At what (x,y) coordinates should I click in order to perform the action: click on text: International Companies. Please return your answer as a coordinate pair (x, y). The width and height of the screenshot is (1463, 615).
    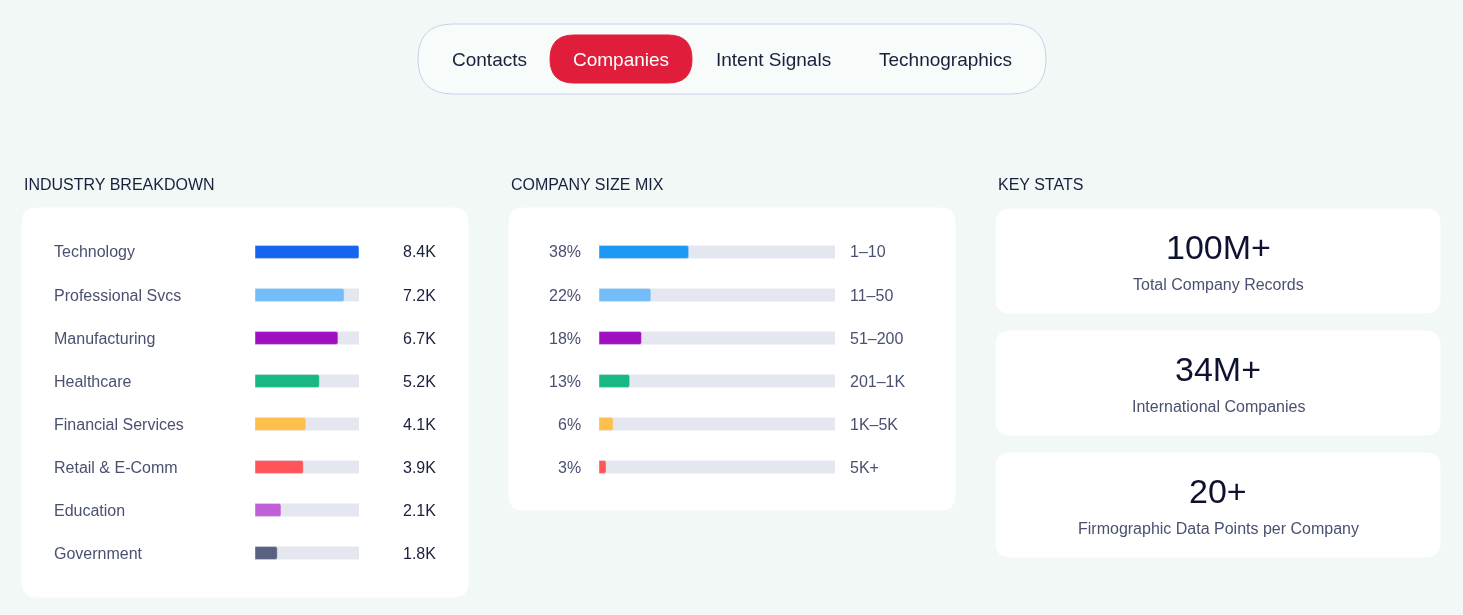
    Looking at the image, I should click on (1219, 406).